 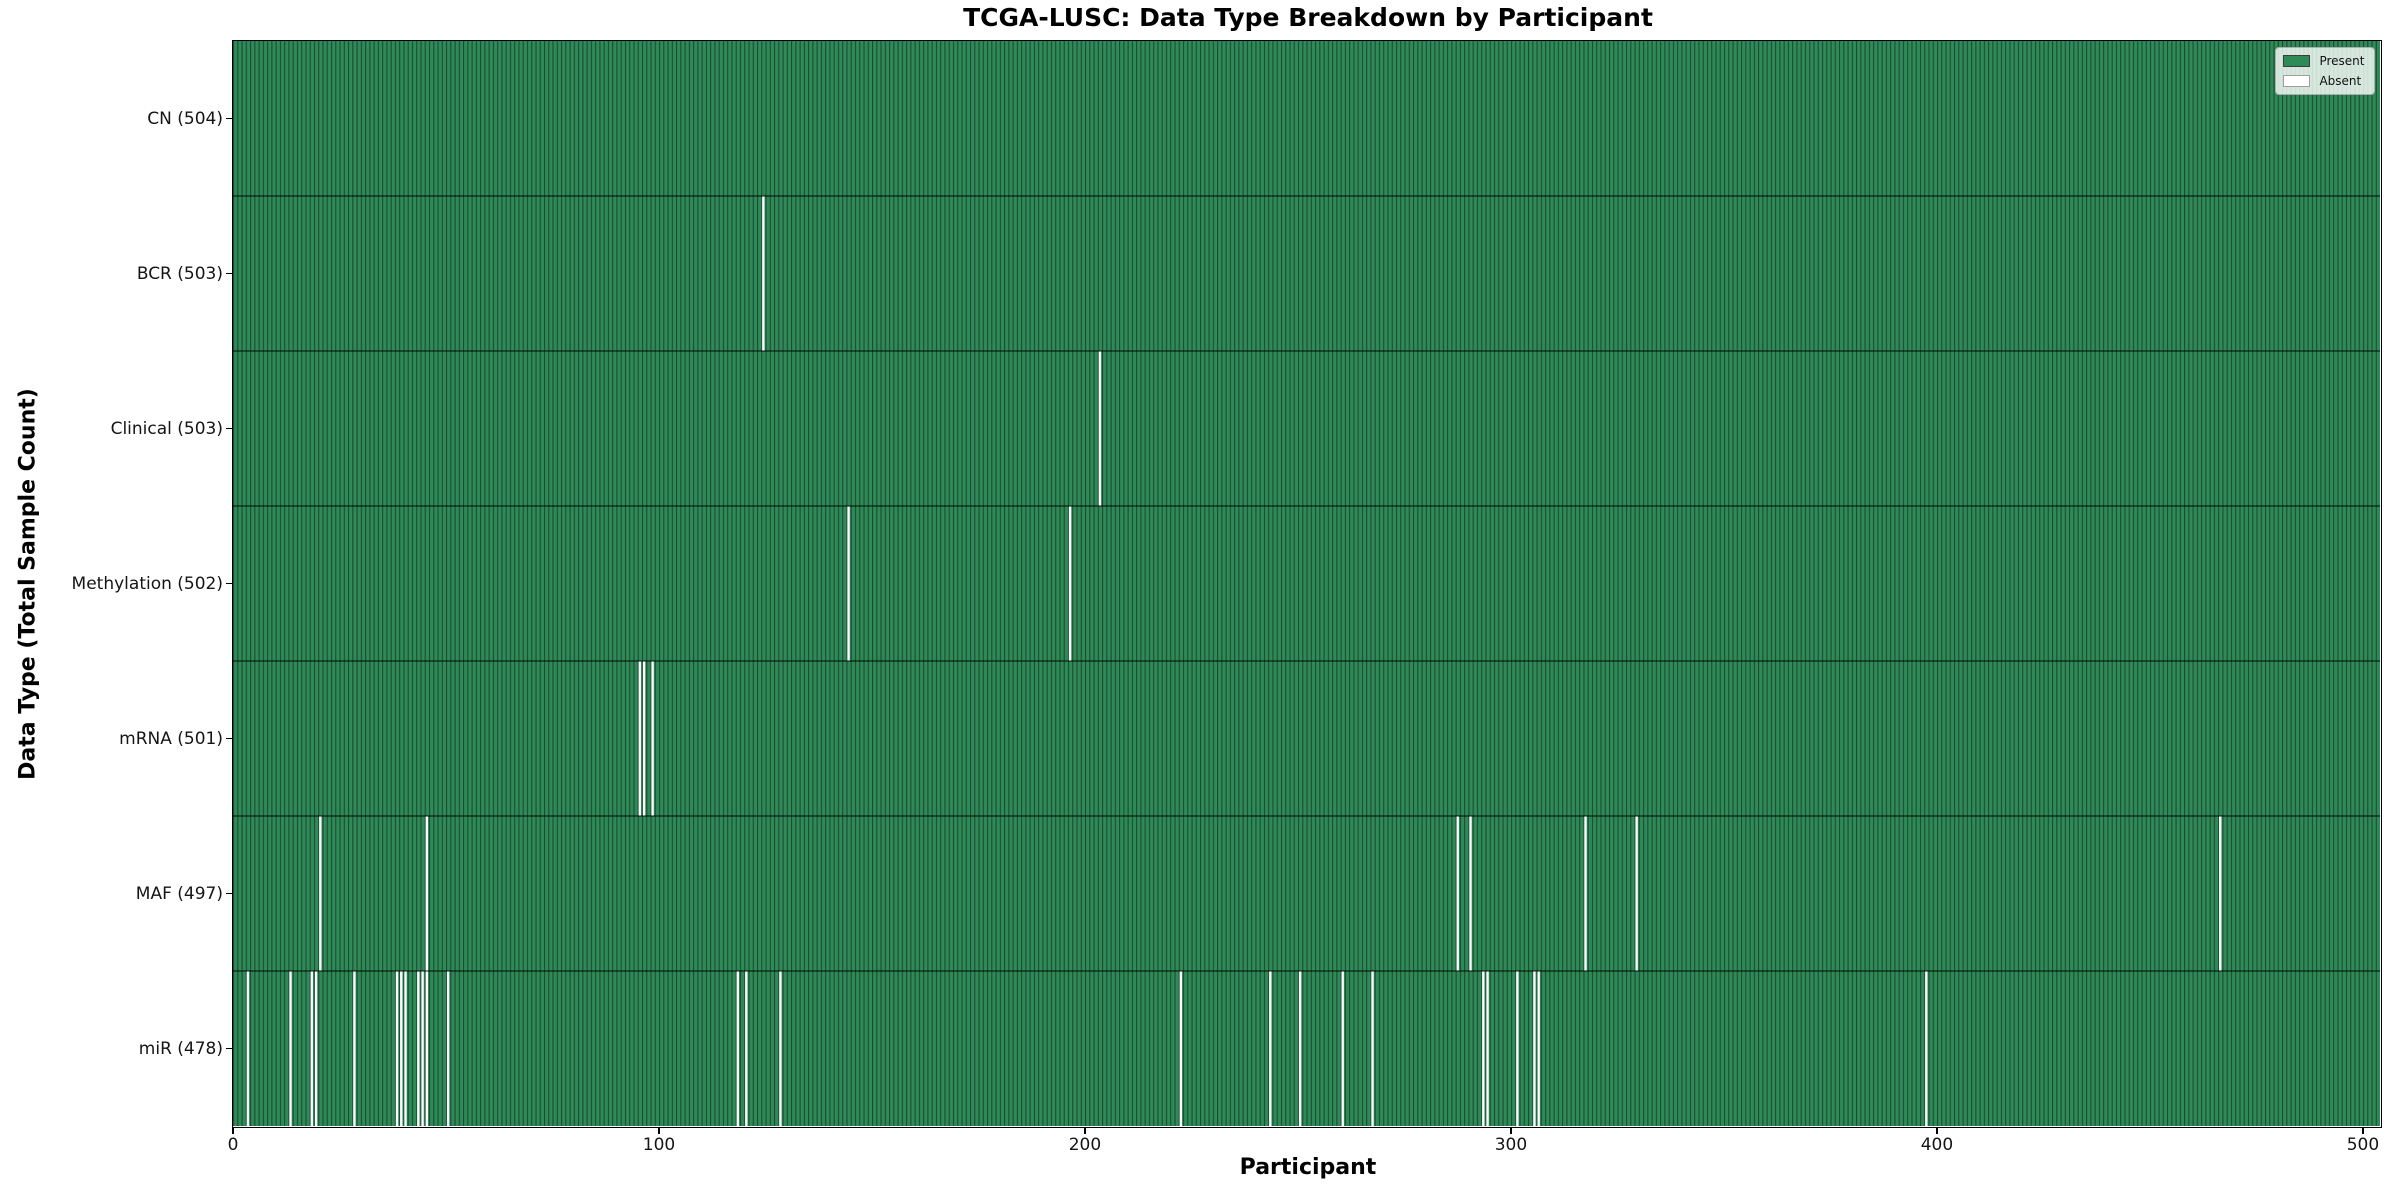 What do you see at coordinates (2297, 80) in the screenshot?
I see `absent-swatch-icon` at bounding box center [2297, 80].